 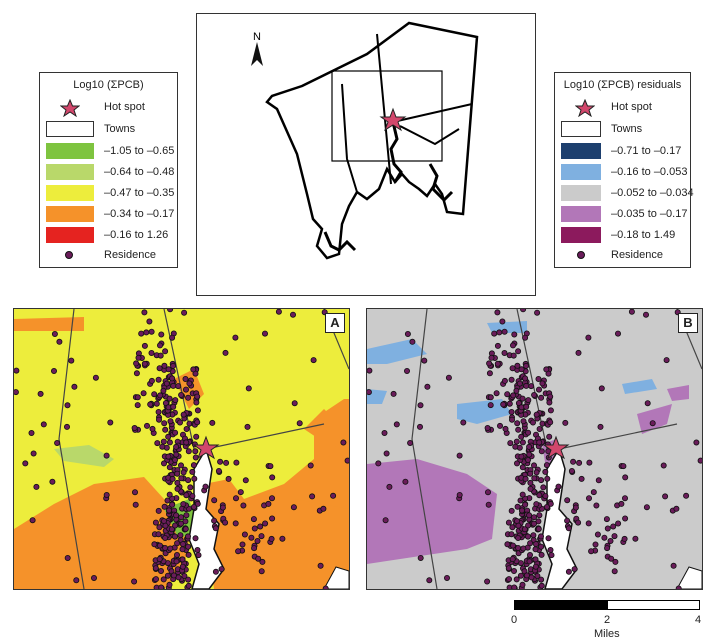 What do you see at coordinates (514, 620) in the screenshot?
I see `scale-tick-0: 0` at bounding box center [514, 620].